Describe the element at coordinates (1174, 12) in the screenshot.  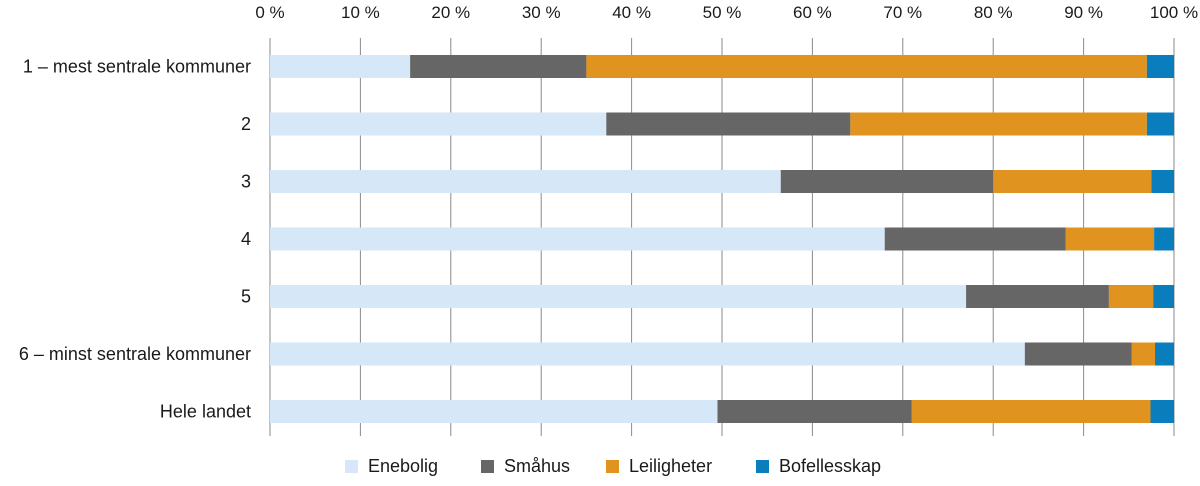
I see `x-tick-label: 100 %` at that location.